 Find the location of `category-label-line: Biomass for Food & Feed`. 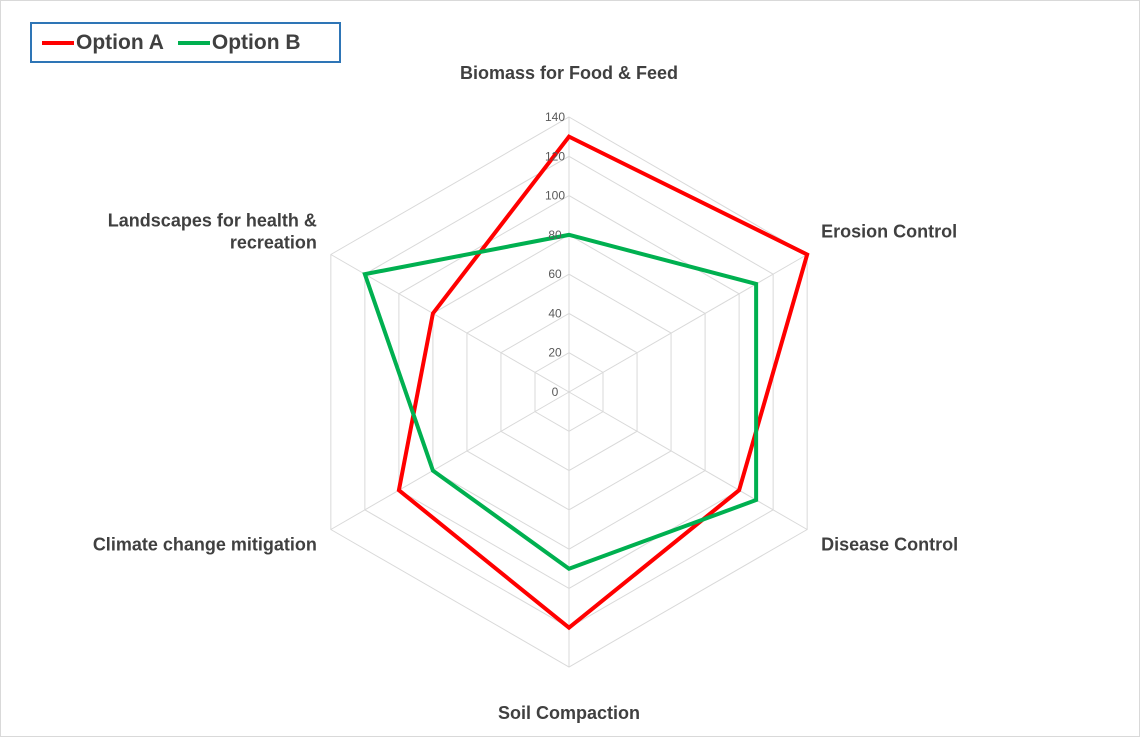

category-label-line: Biomass for Food & Feed is located at coordinates (569, 73).